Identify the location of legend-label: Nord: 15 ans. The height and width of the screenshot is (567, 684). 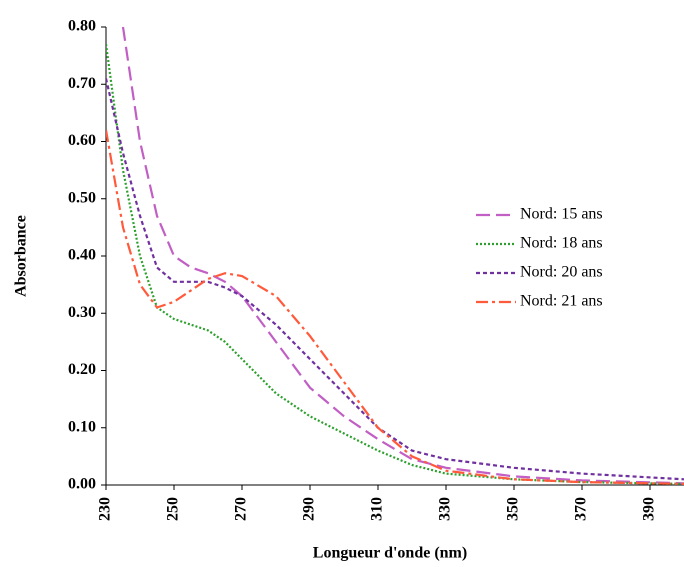
(561, 214).